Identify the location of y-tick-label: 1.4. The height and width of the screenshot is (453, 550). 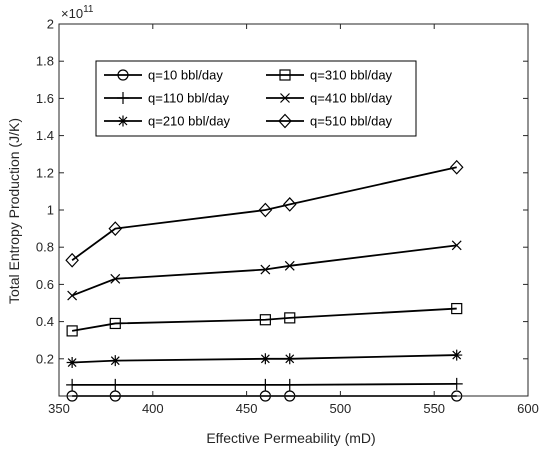
(45, 135).